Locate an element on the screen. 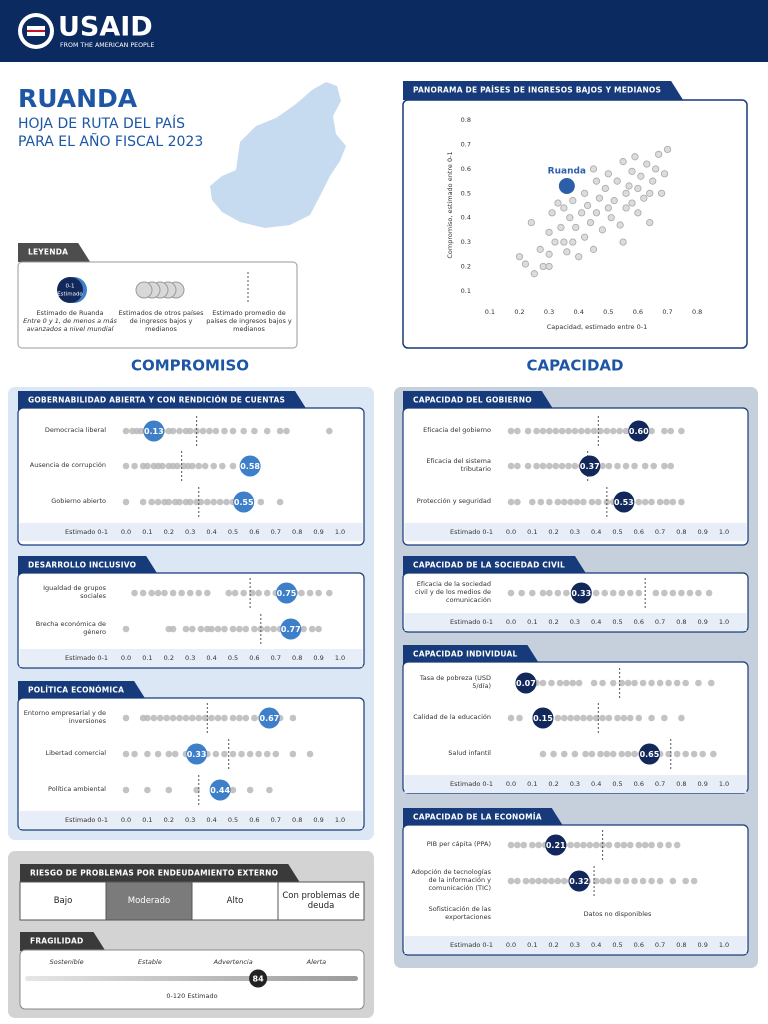  row-label: Protección y seguridad is located at coordinates (453, 501).